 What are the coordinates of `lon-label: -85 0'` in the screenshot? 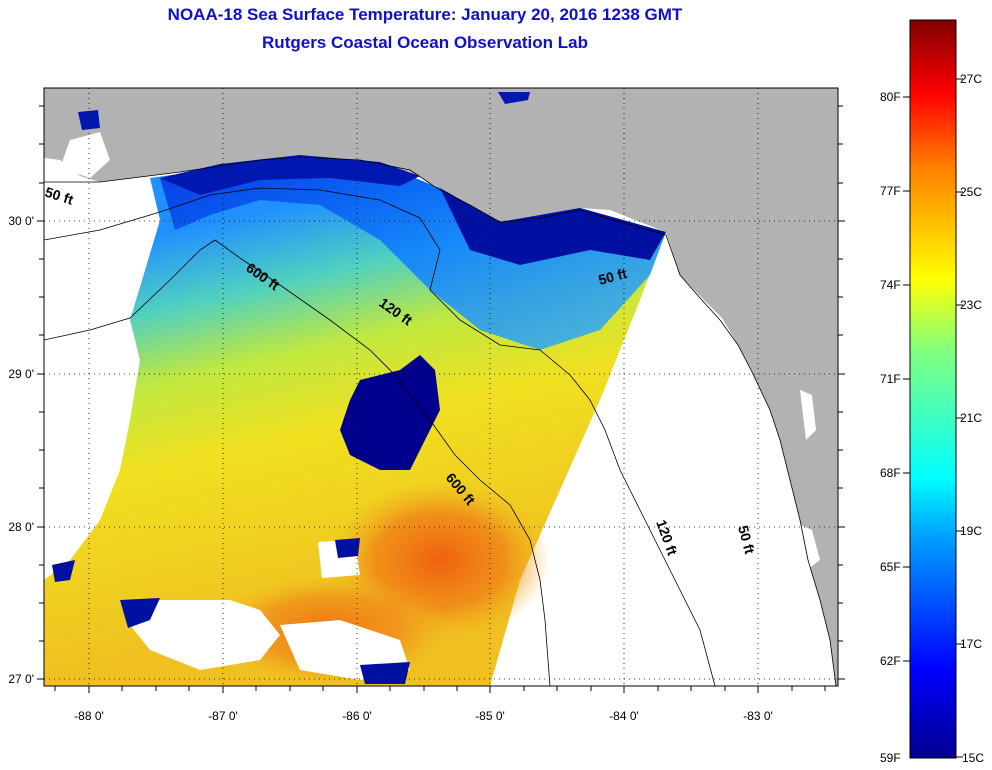 It's located at (490, 716).